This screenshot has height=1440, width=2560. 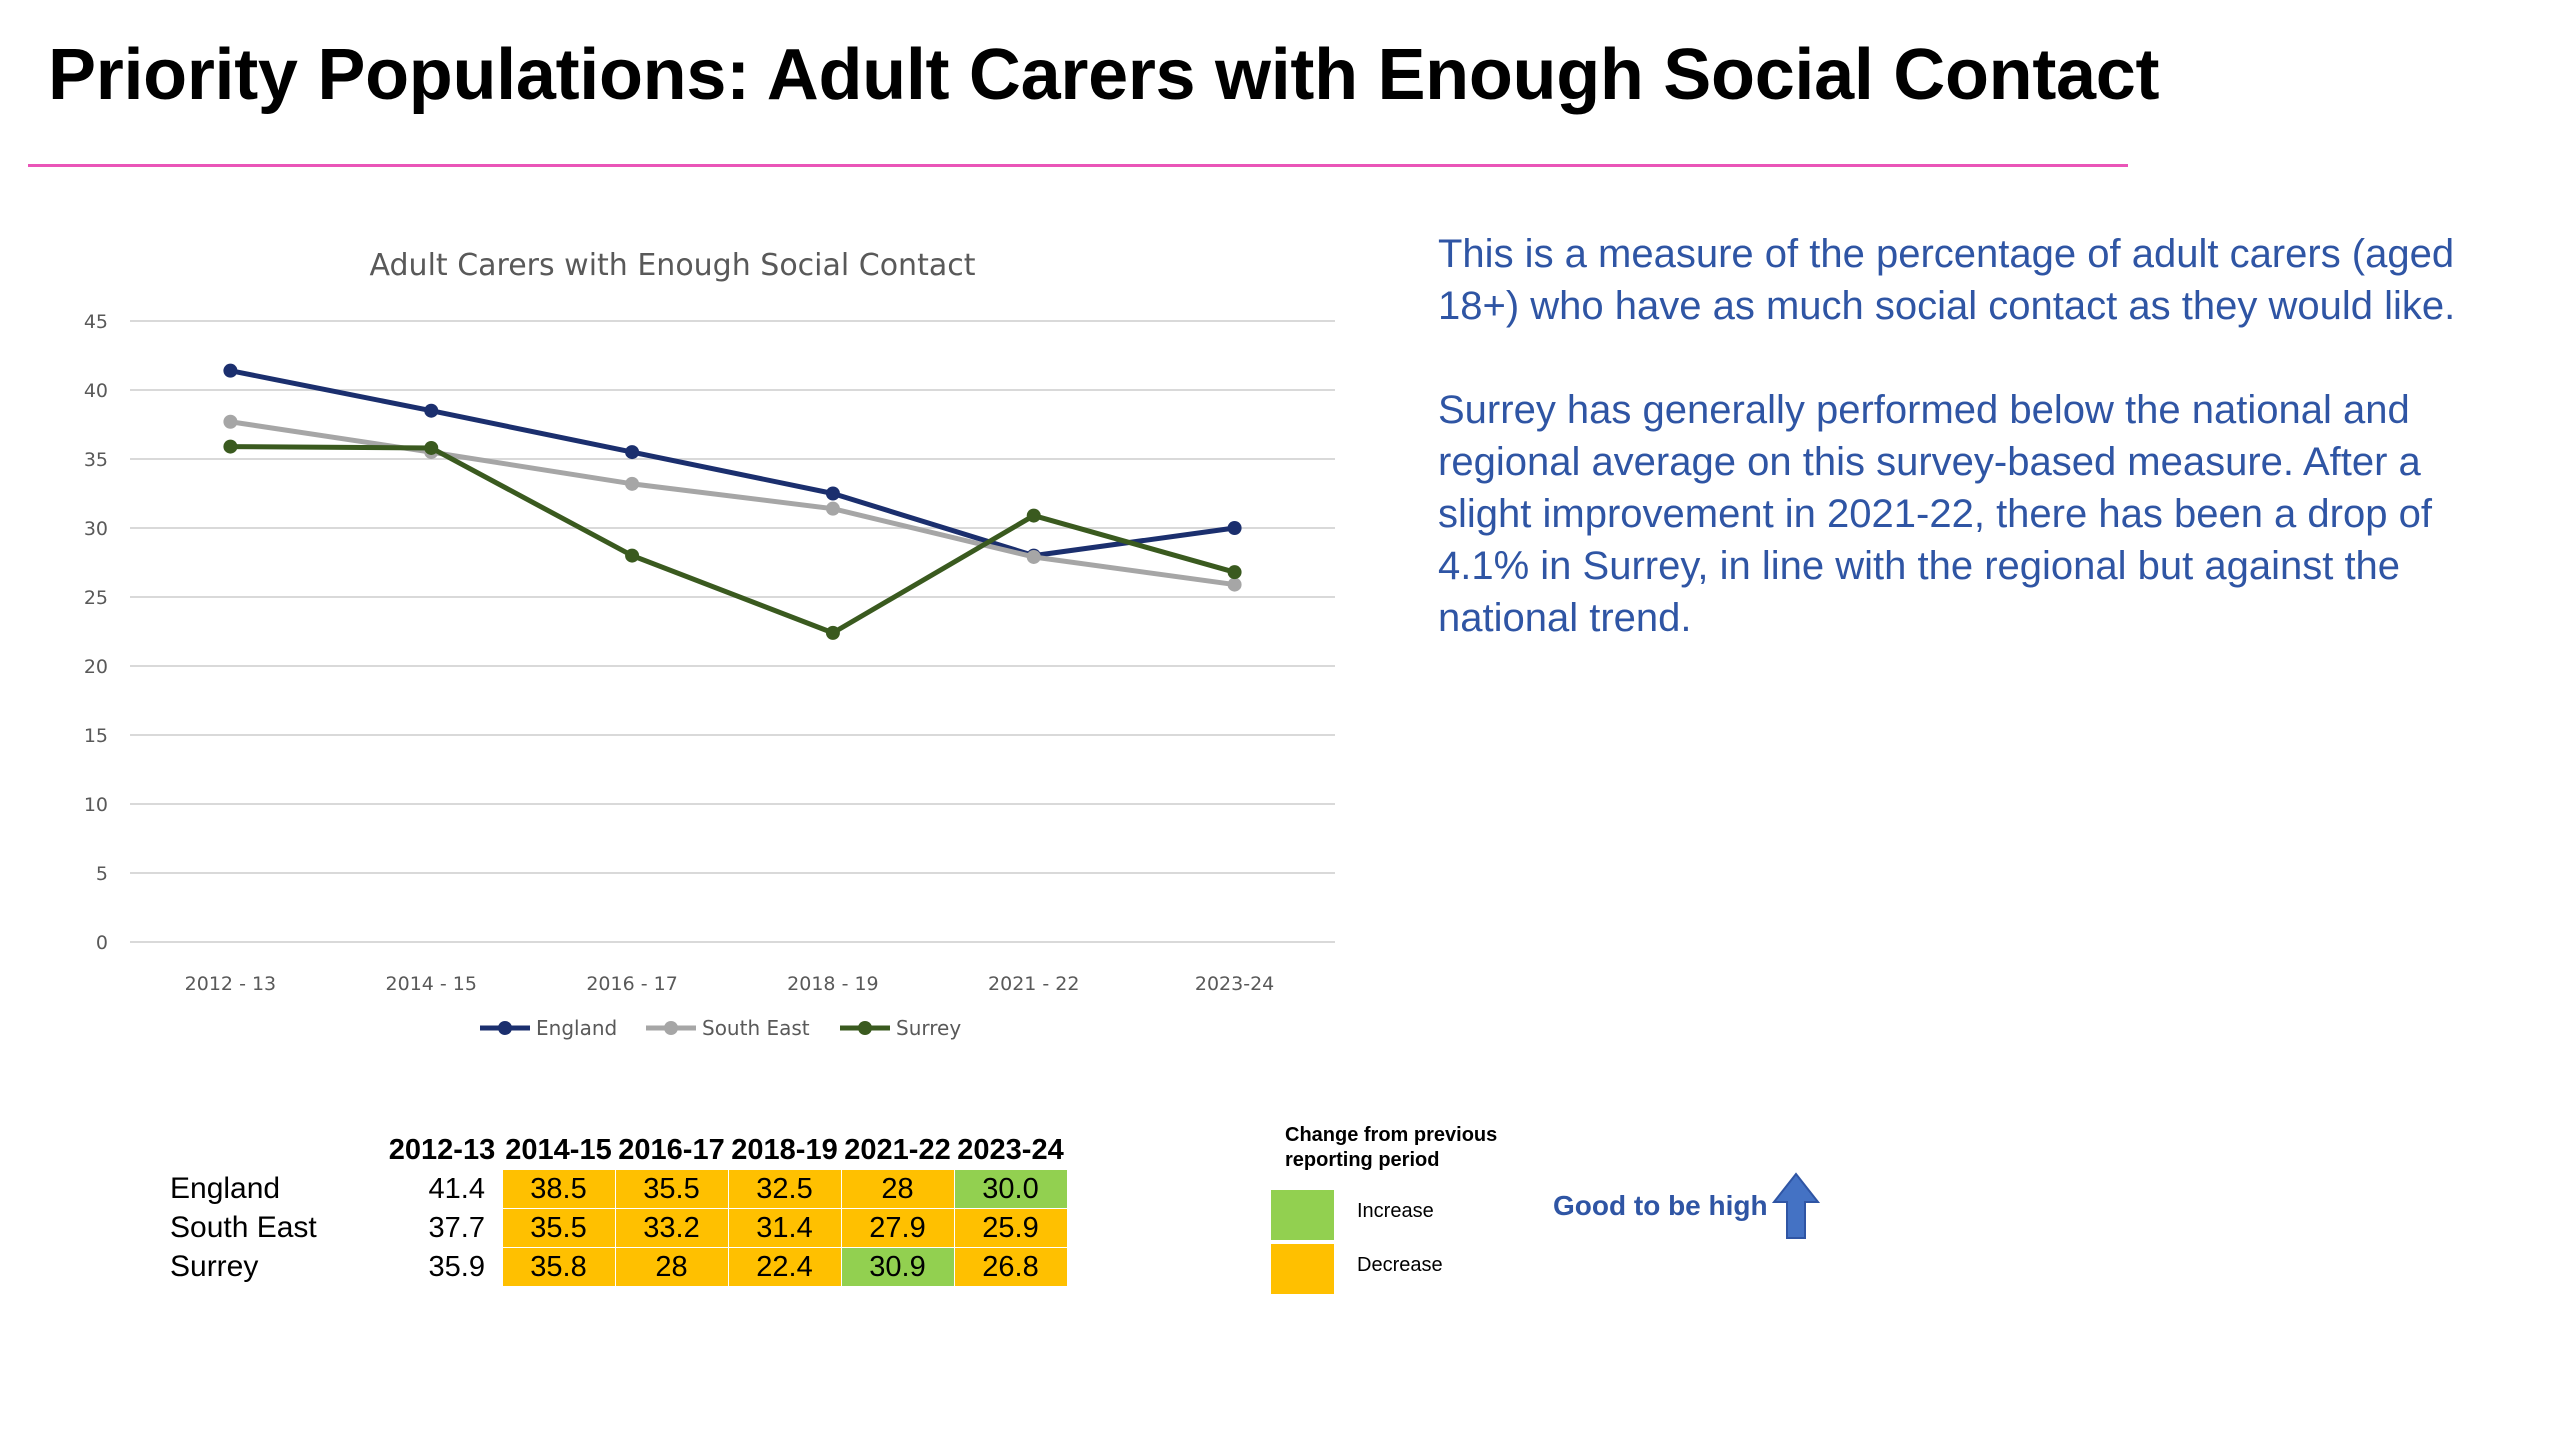 What do you see at coordinates (102, 874) in the screenshot?
I see `y-tick-label: 5` at bounding box center [102, 874].